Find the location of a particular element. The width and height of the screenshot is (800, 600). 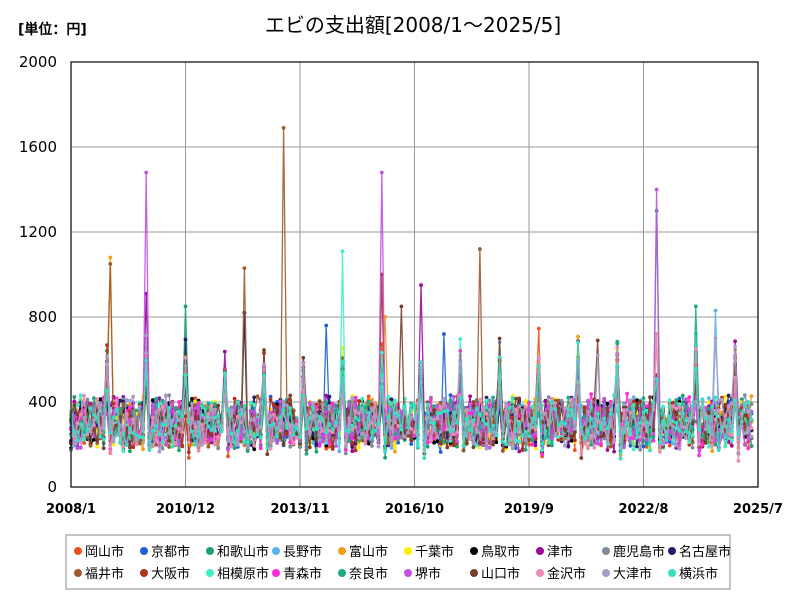

legend-label: 大阪市 is located at coordinates (170, 574).